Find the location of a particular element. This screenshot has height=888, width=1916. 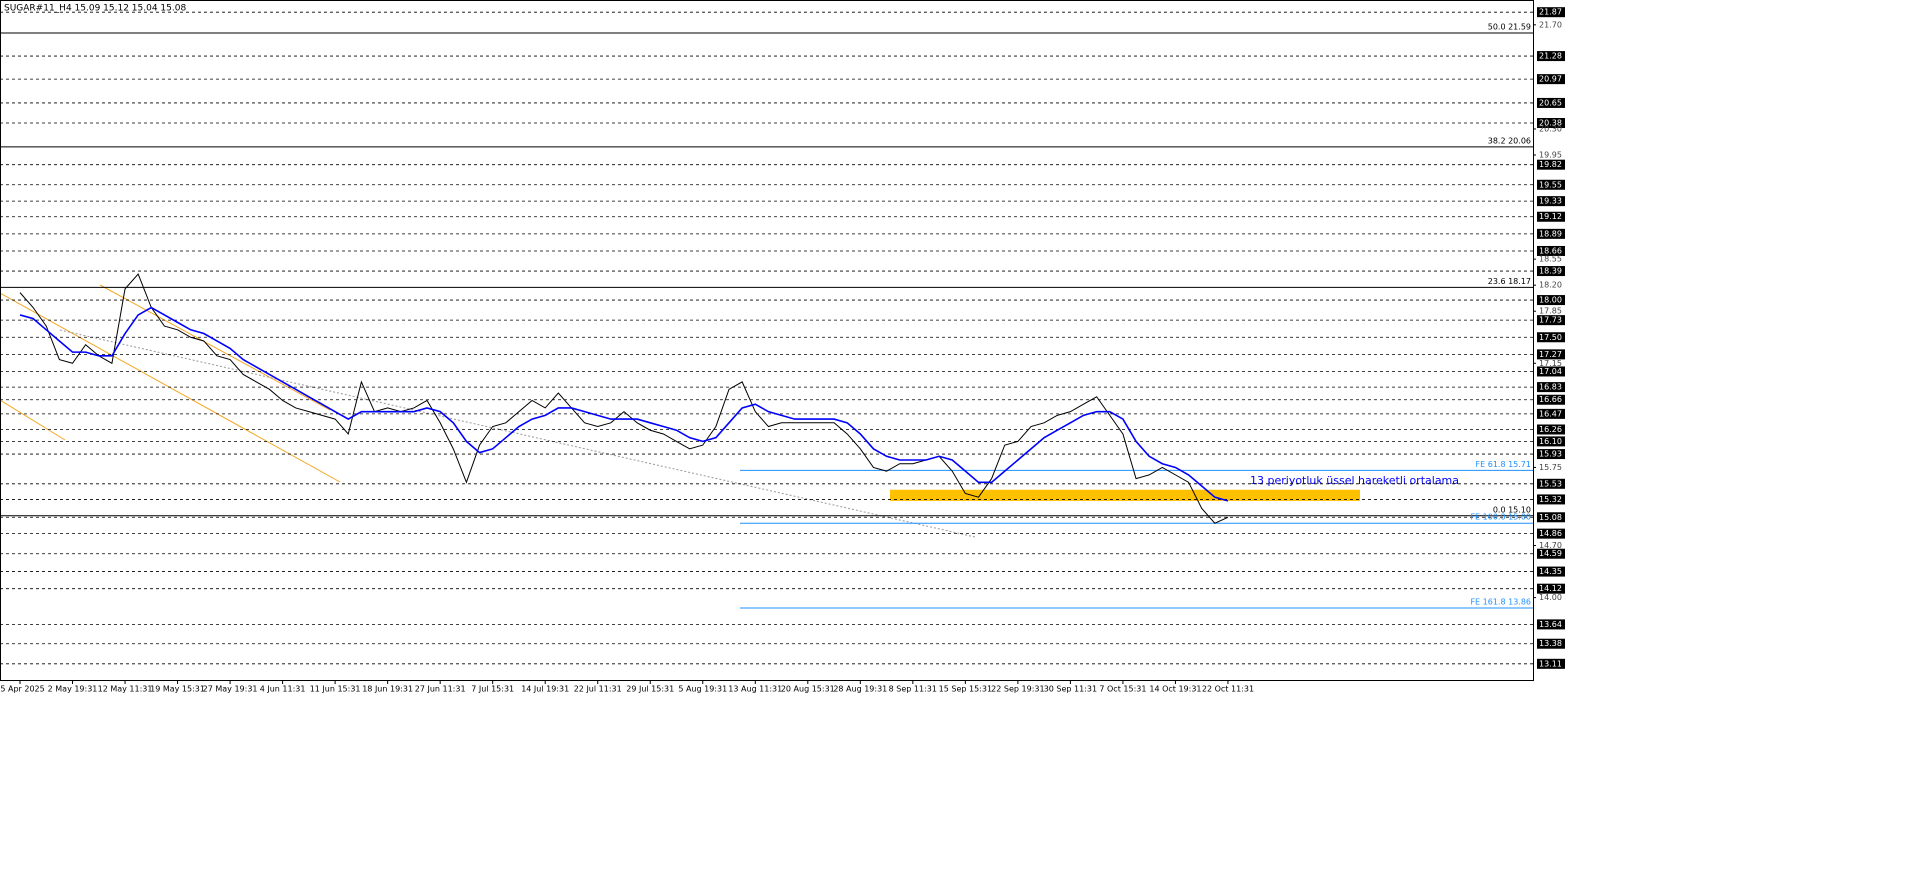

level-label: 19.33 is located at coordinates (1550, 201).